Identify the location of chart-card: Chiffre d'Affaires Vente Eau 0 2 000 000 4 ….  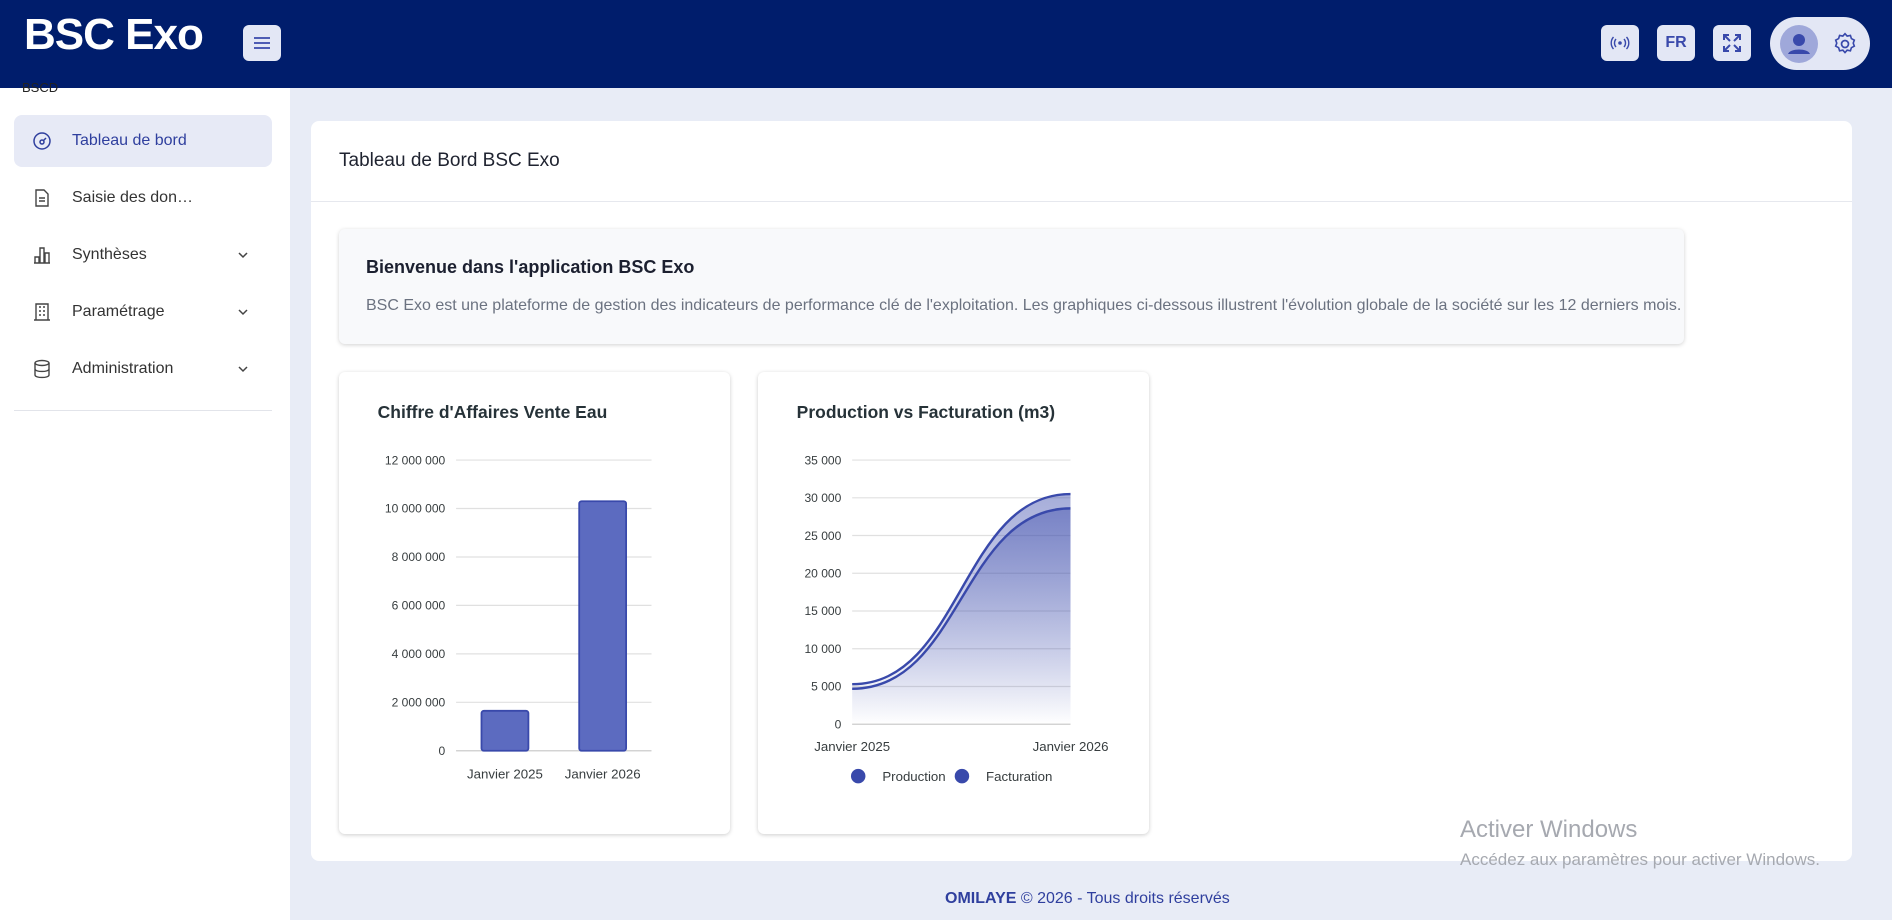
(534, 603).